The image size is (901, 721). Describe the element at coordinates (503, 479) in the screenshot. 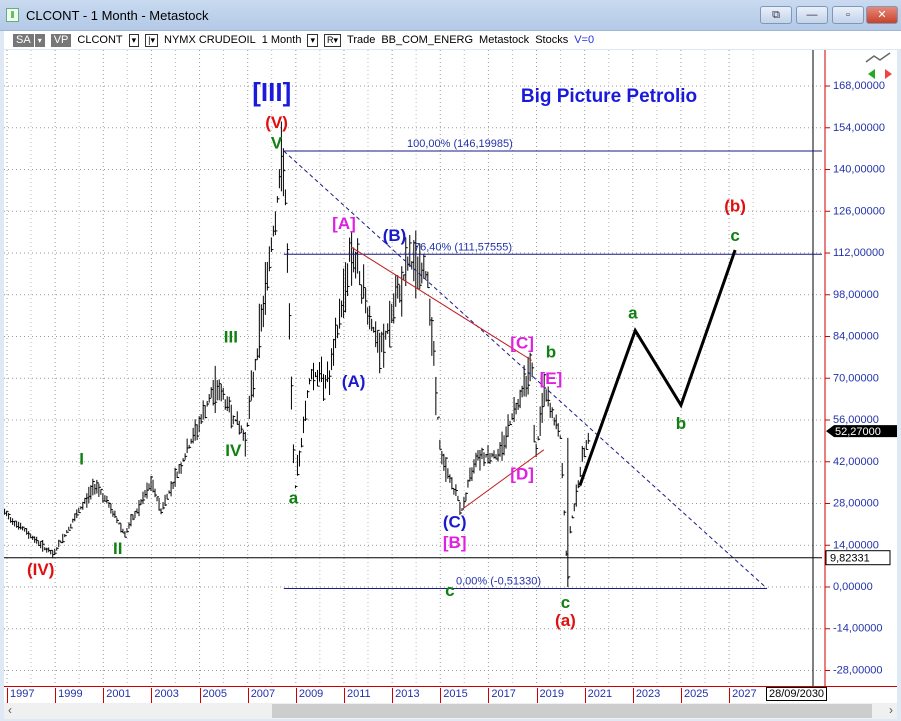

I see `triangle-lower-line` at that location.